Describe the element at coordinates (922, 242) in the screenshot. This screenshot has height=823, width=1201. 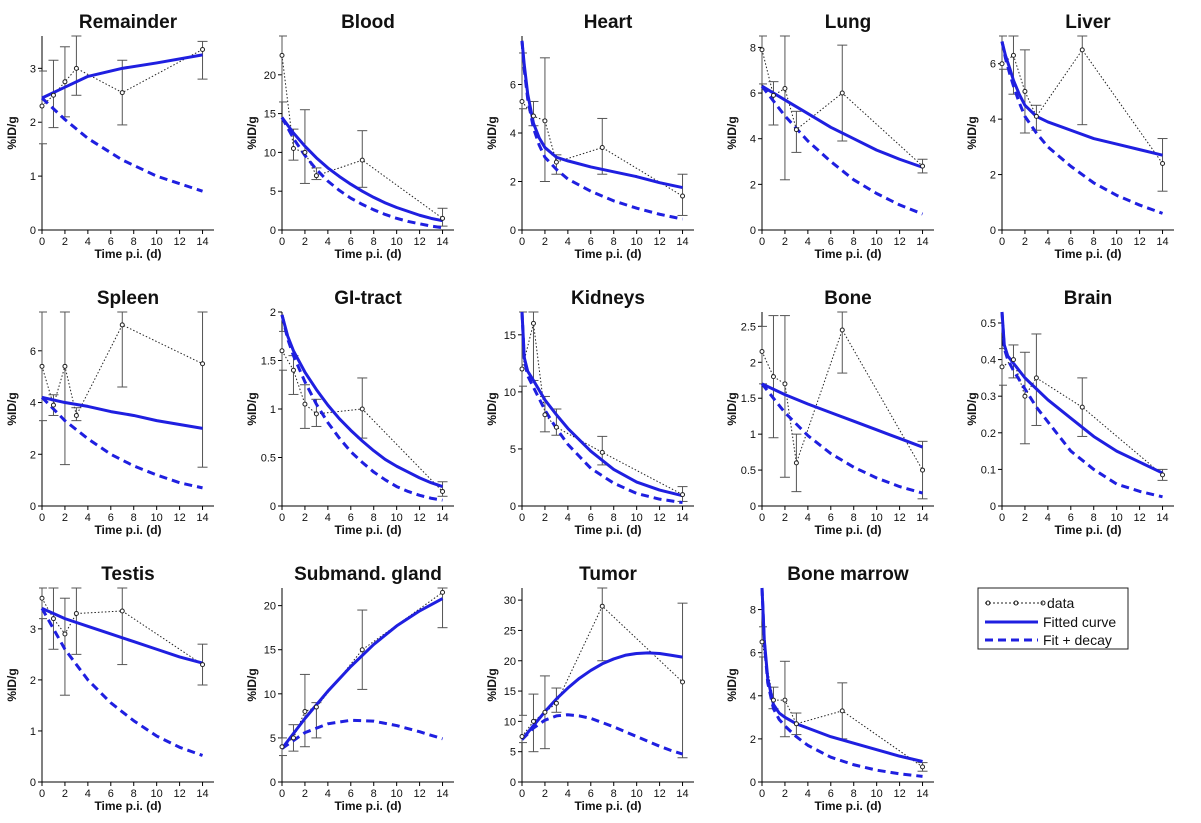
I see `x-tick-label-3: 14` at that location.